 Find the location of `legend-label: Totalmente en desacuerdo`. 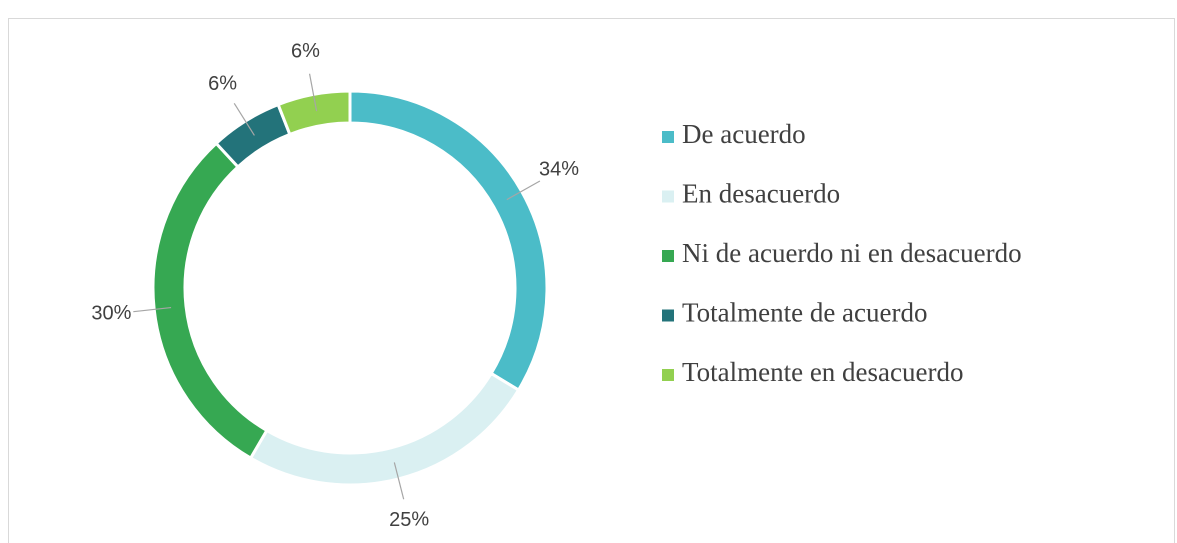

legend-label: Totalmente en desacuerdo is located at coordinates (822, 372).